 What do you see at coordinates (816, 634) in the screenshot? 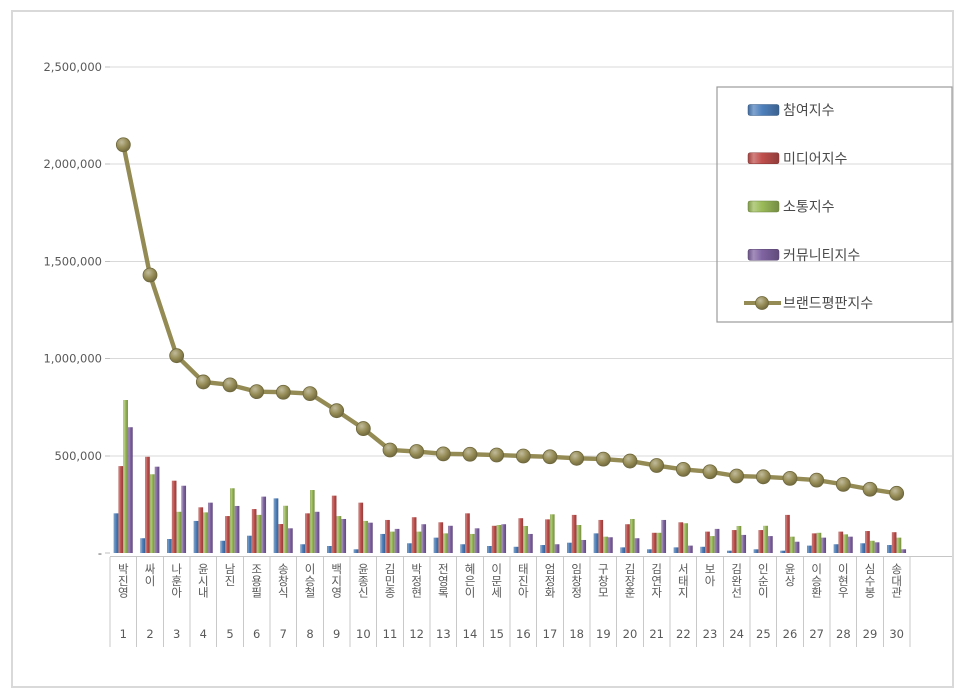
I see `rank-label: 27` at bounding box center [816, 634].